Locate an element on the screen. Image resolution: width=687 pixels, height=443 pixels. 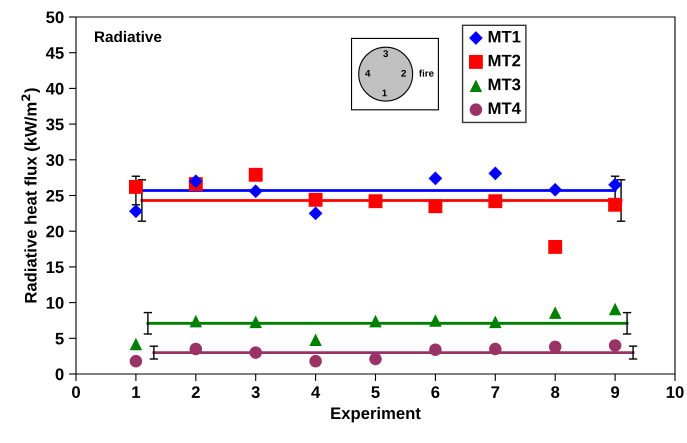
x-tick-label: 5 is located at coordinates (375, 392).